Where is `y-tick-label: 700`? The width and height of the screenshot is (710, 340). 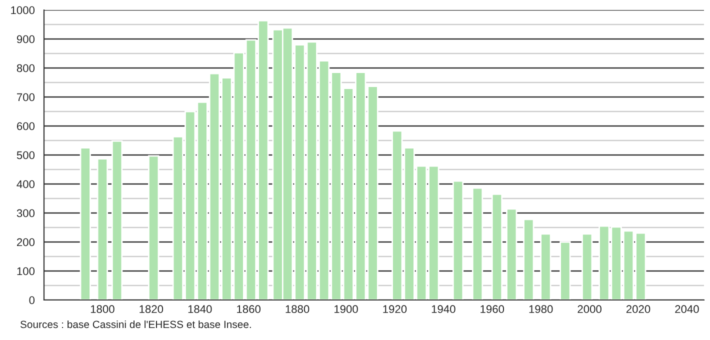 y-tick-label: 700 is located at coordinates (26, 97).